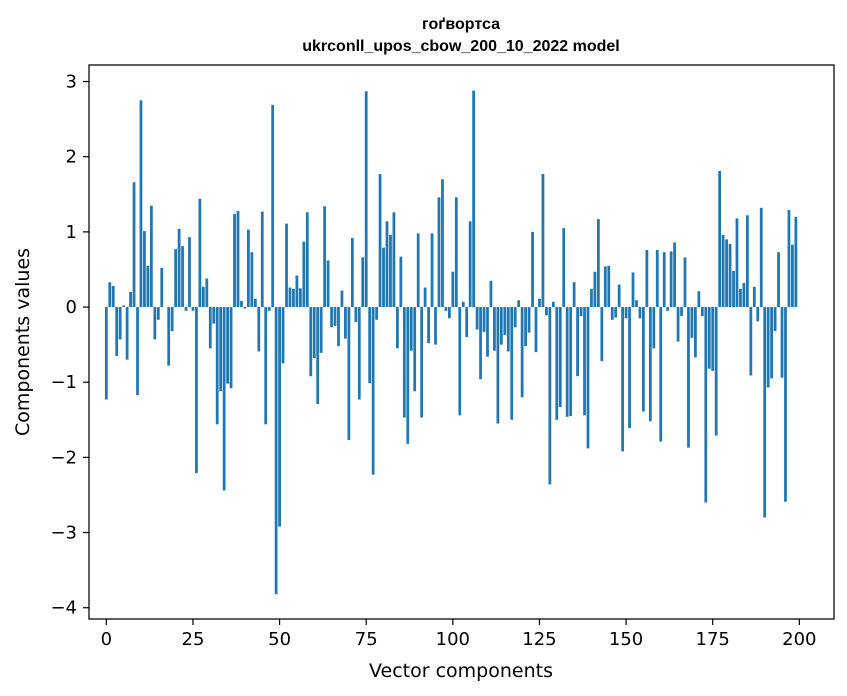 The image size is (847, 696). I want to click on y-tick-label: −3, so click(63, 533).